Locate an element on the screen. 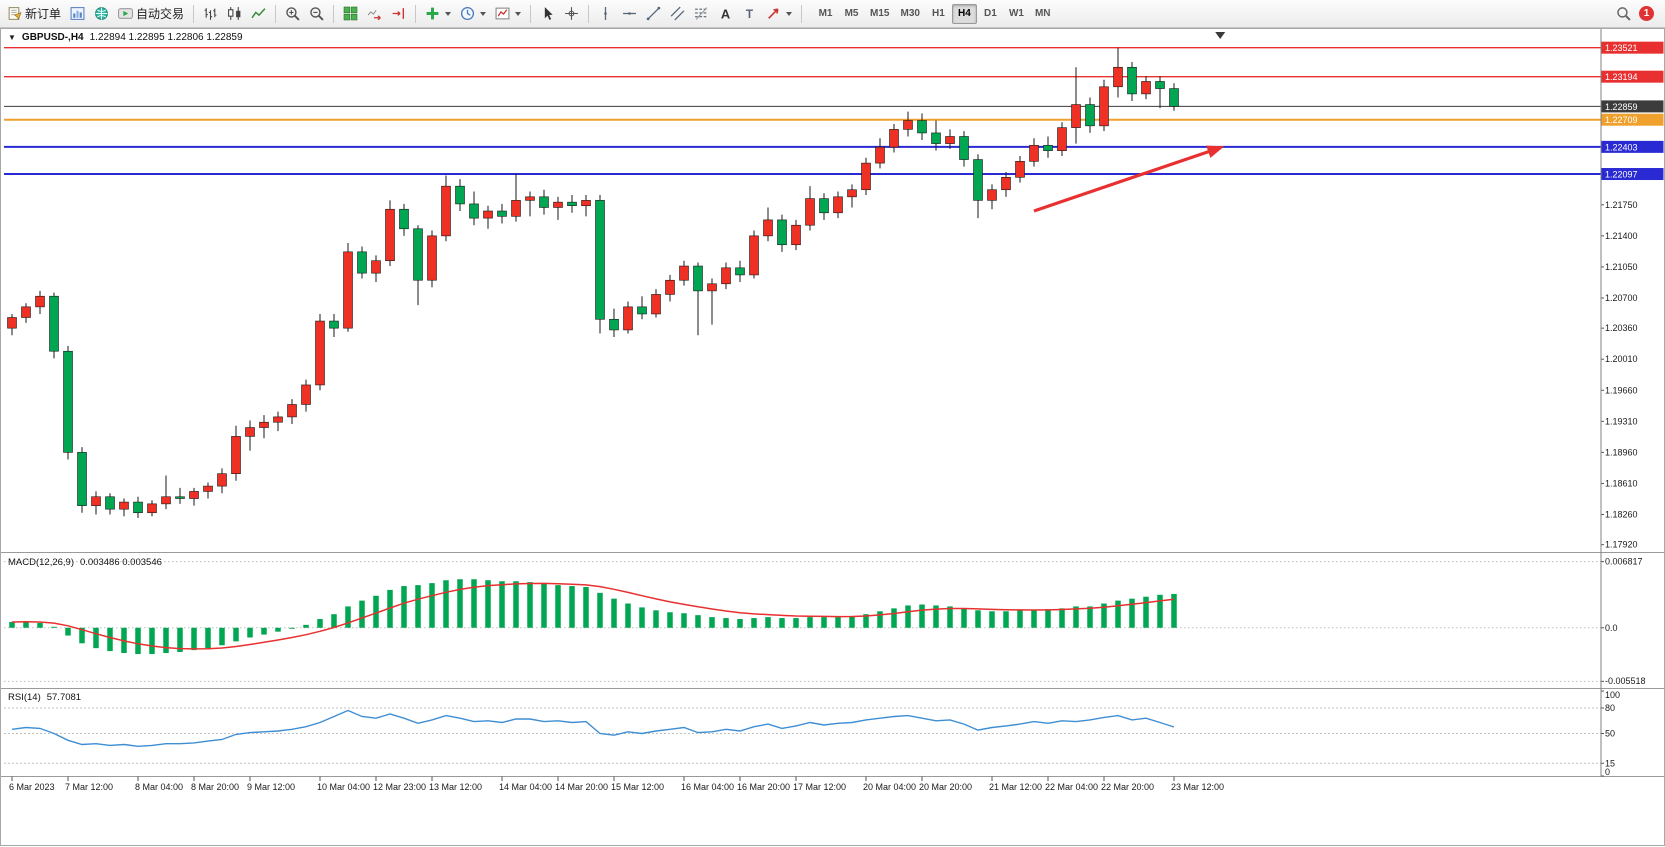 The width and height of the screenshot is (1665, 847). horizontal-line-button is located at coordinates (629, 14).